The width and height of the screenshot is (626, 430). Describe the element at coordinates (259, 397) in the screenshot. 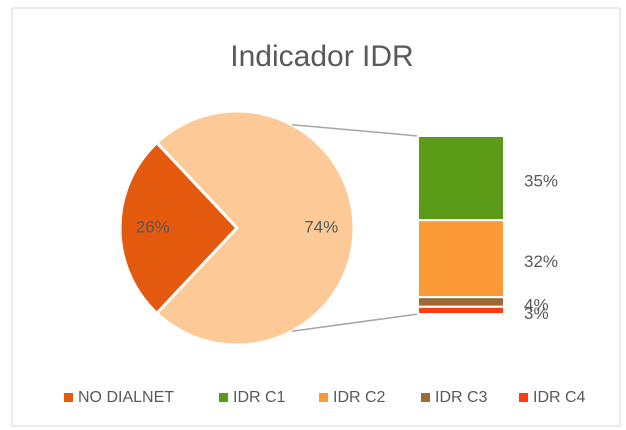

I see `legend-label: IDR C1` at that location.